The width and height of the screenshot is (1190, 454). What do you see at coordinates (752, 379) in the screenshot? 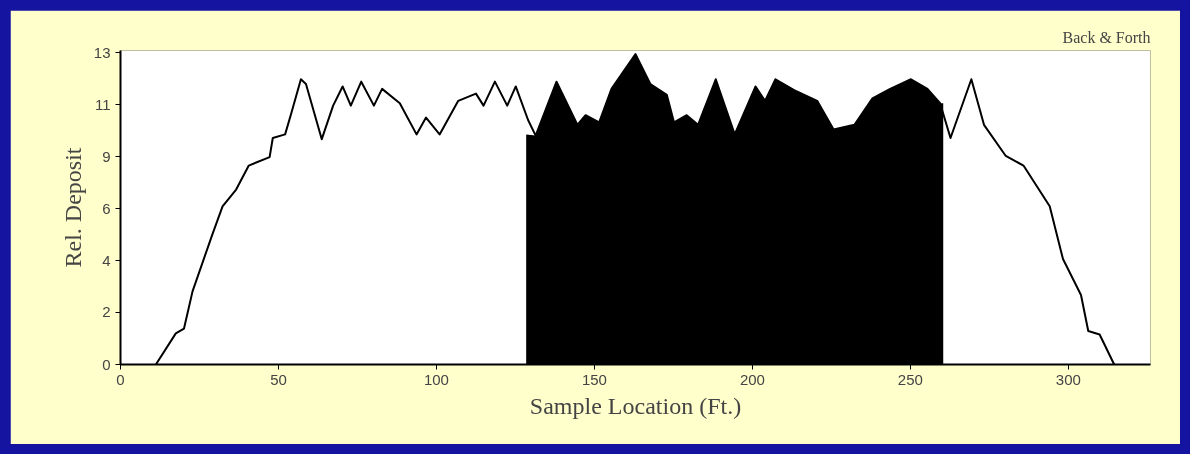
I see `x-tick-label: 200` at bounding box center [752, 379].